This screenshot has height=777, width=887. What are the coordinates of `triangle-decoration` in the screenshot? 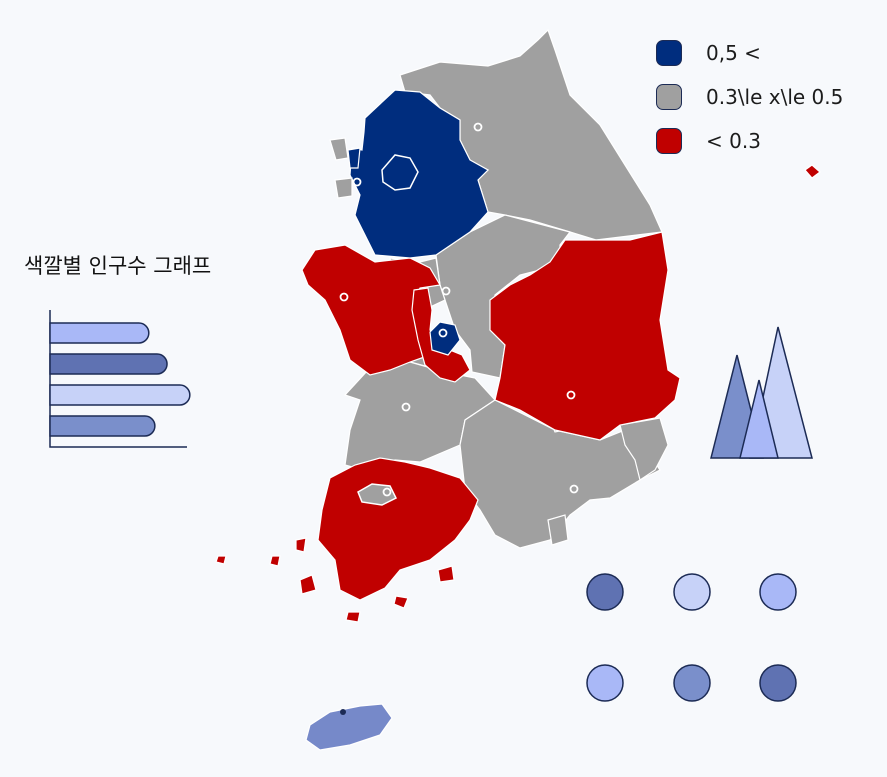 It's located at (761, 392).